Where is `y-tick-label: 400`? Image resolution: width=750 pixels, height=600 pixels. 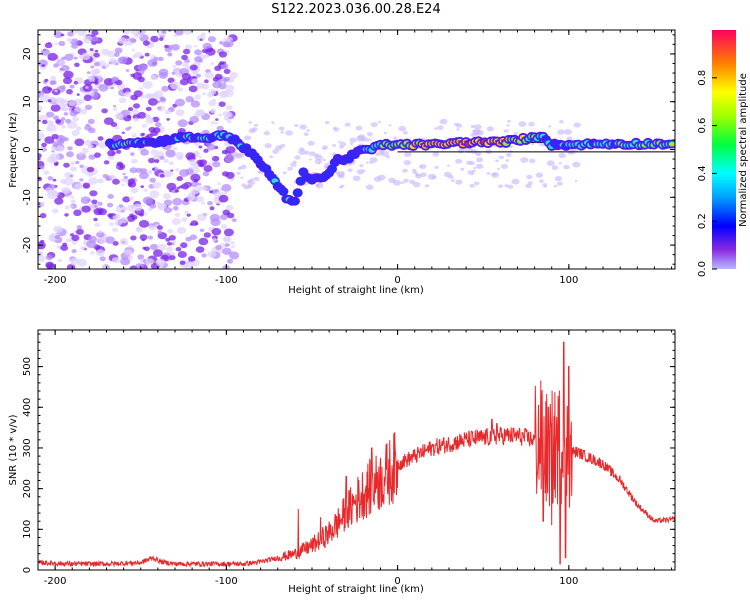 y-tick-label: 400 is located at coordinates (27, 407).